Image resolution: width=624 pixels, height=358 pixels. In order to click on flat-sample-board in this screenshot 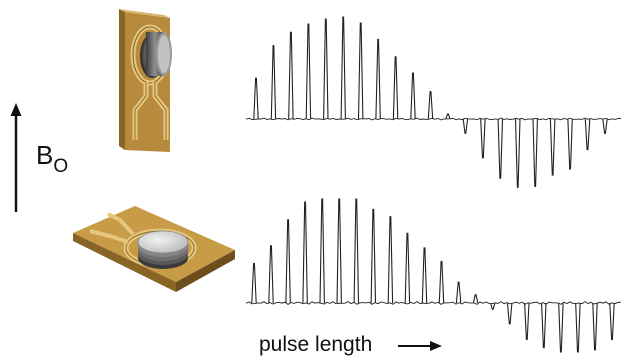, I will do `click(154, 249)`.